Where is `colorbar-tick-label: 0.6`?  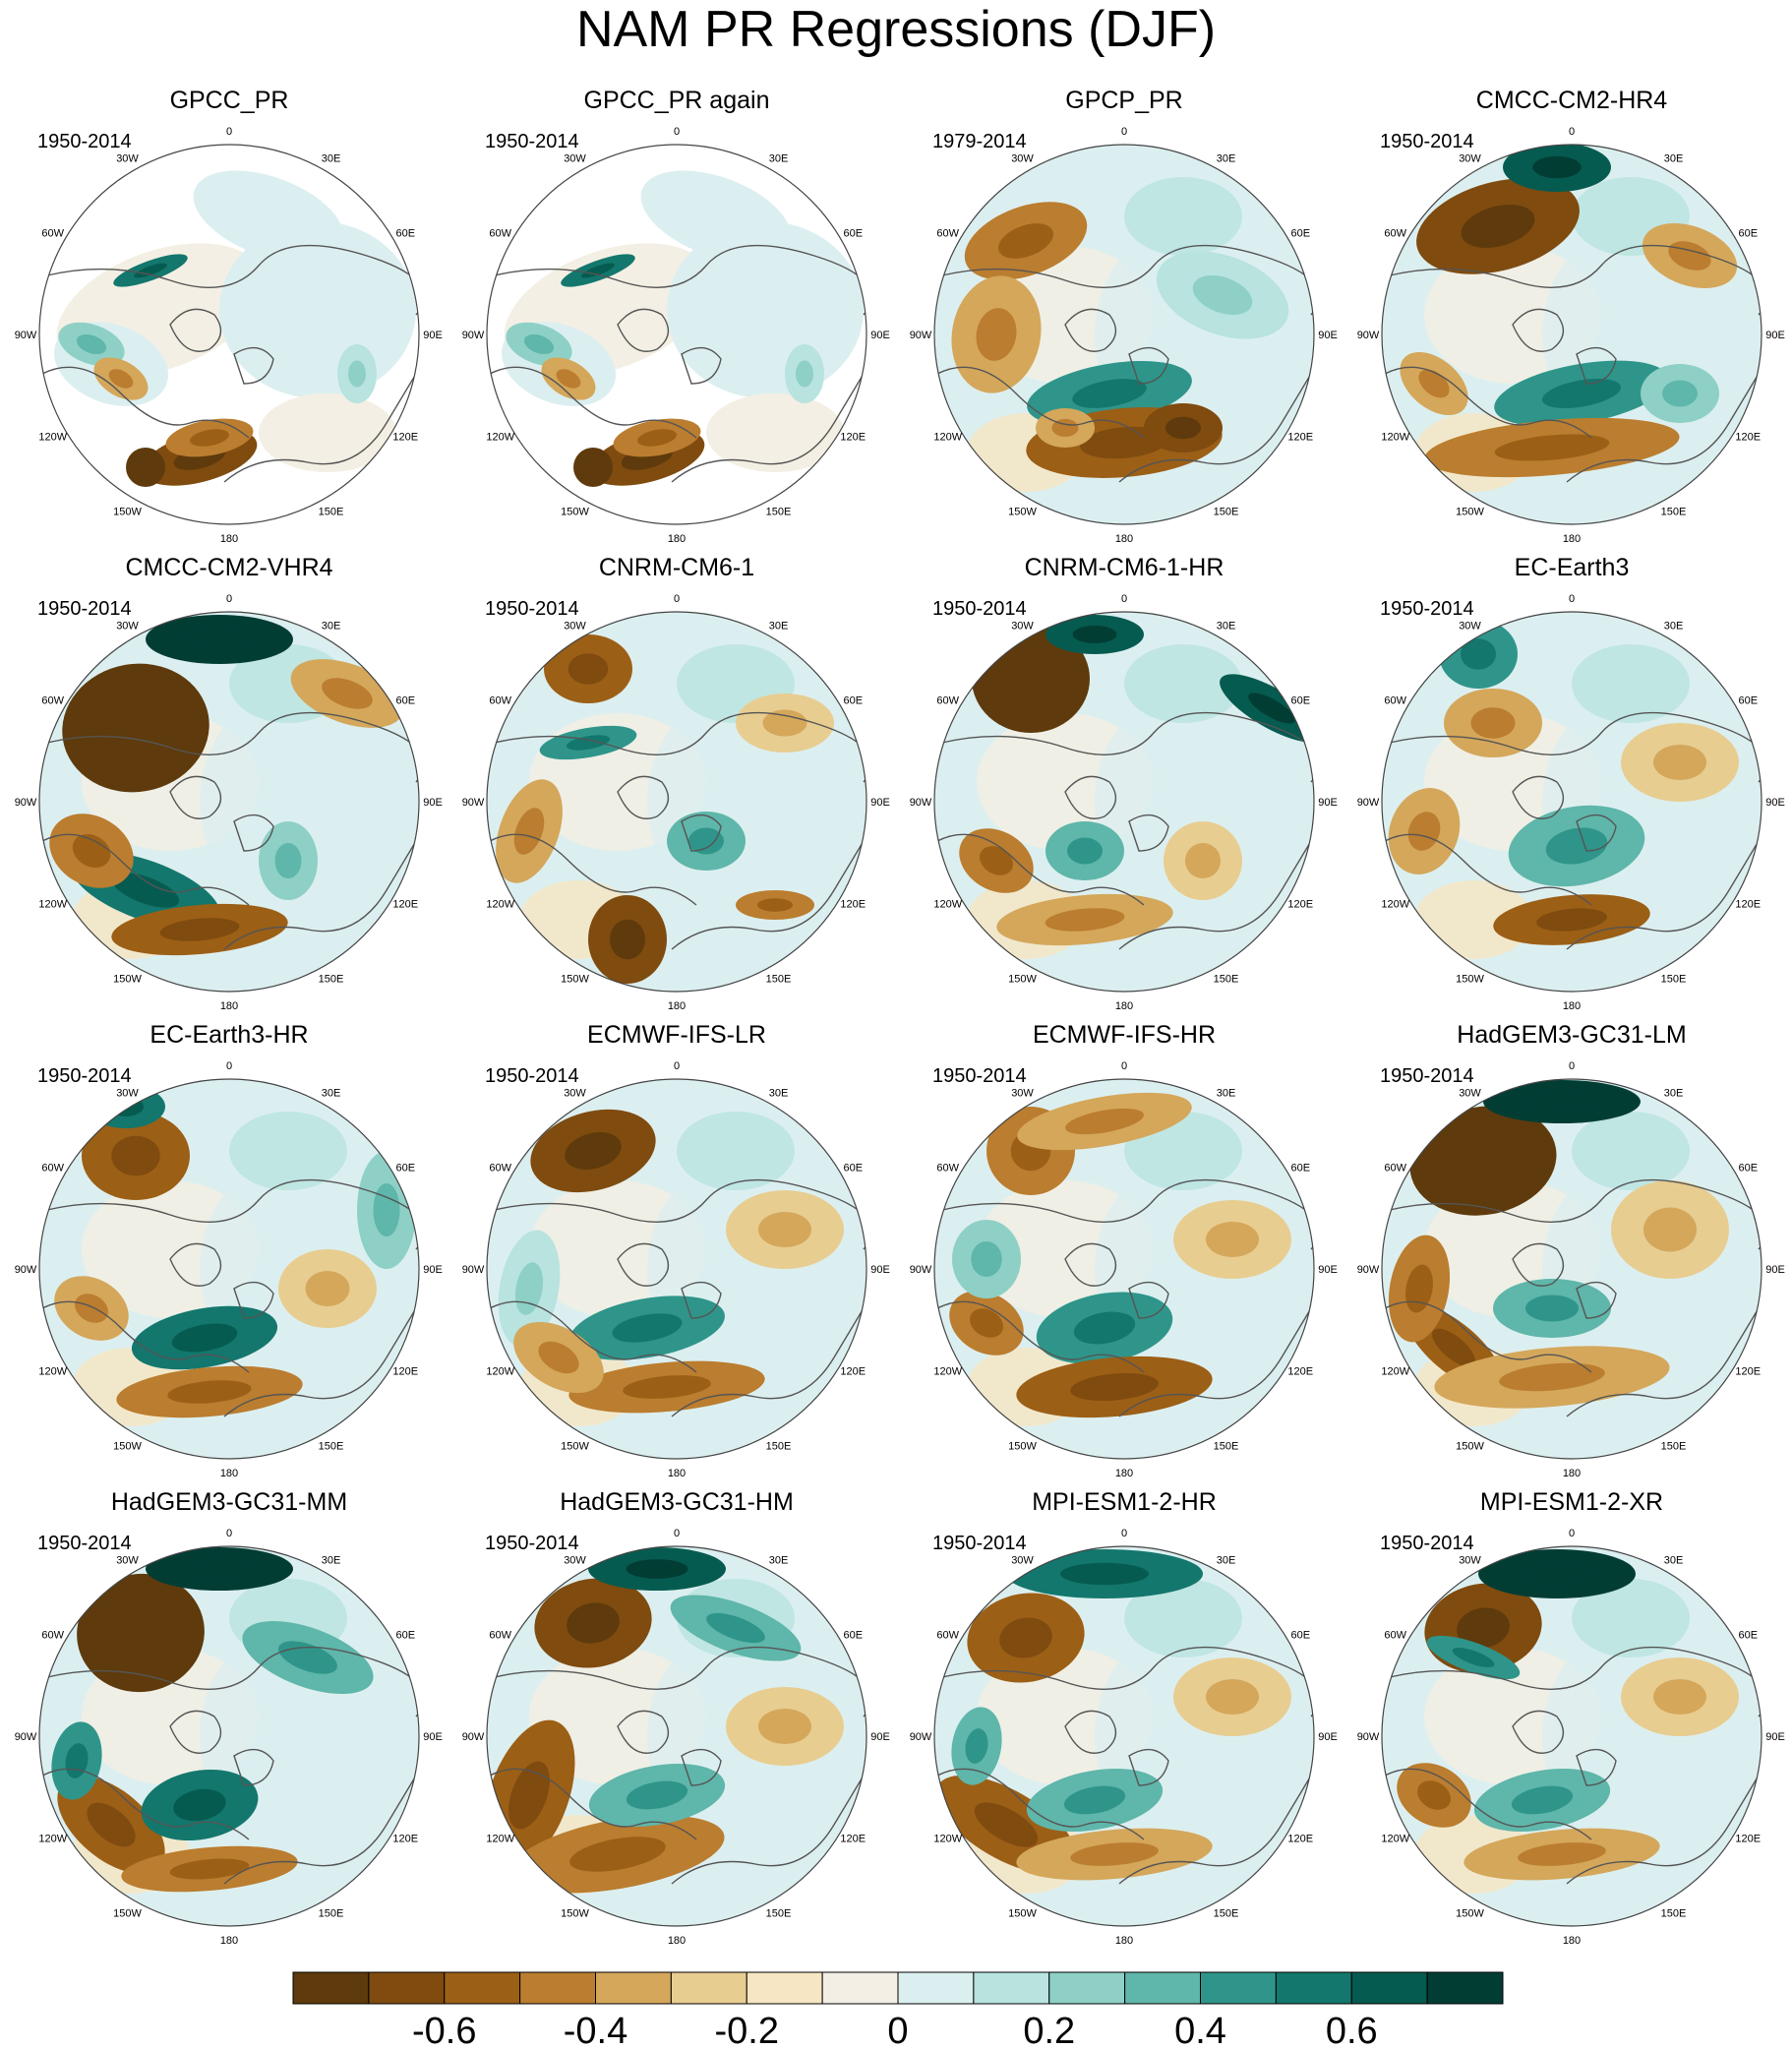 colorbar-tick-label: 0.6 is located at coordinates (1352, 2030).